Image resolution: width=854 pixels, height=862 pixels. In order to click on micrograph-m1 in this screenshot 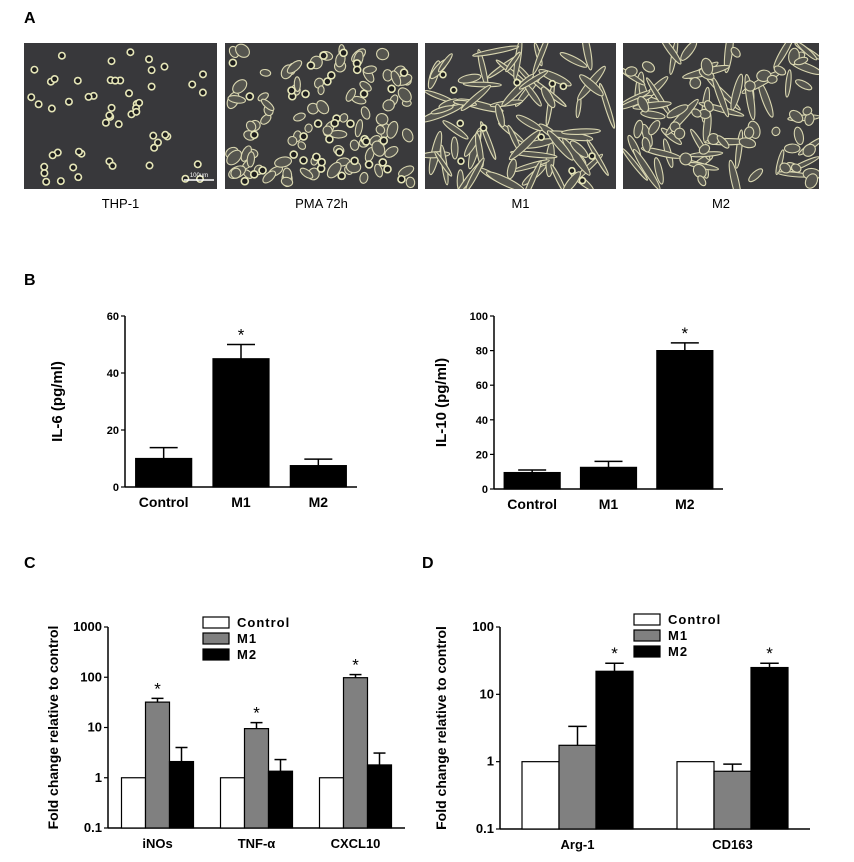, I will do `click(520, 116)`.